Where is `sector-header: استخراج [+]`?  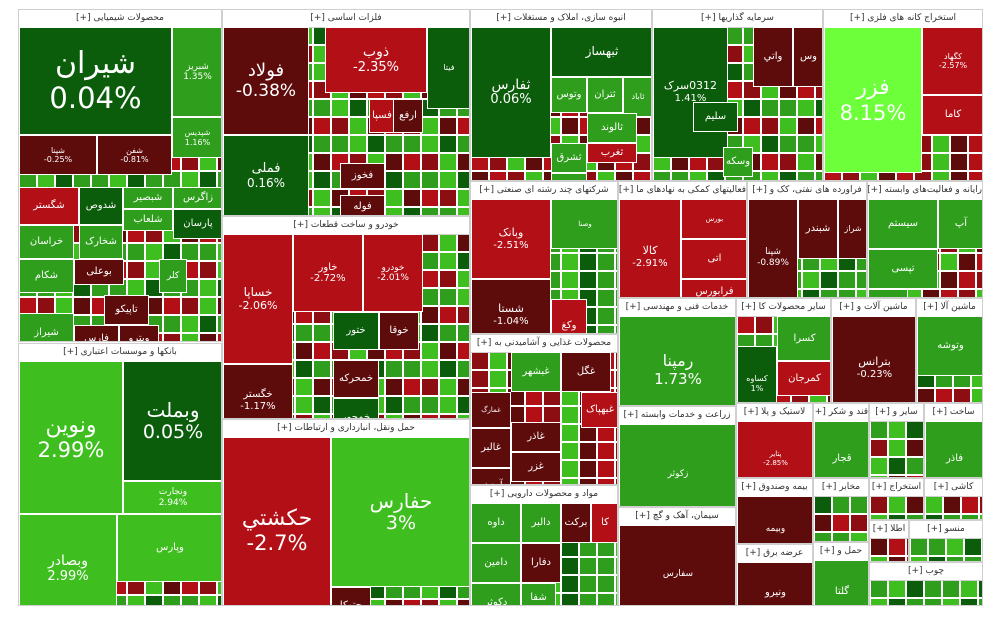 sector-header: استخراج [+] is located at coordinates (896, 488).